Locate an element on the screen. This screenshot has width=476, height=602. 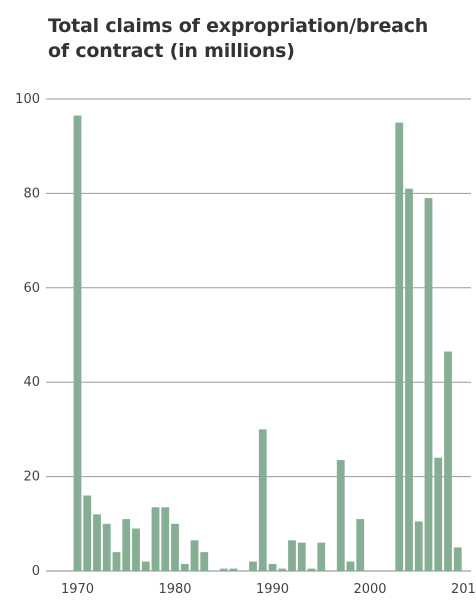
bar-2007 is located at coordinates (438, 514).